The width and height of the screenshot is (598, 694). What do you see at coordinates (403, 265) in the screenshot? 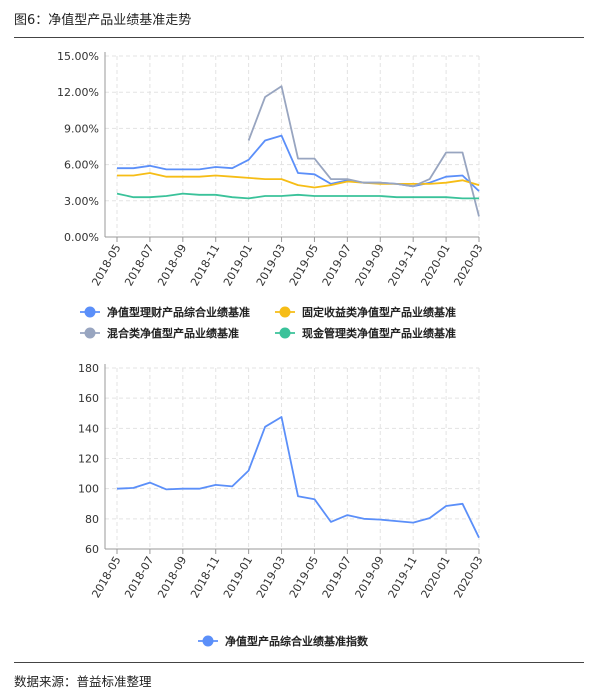
I see `chart1-x-tick-label: 2019-11` at bounding box center [403, 265].